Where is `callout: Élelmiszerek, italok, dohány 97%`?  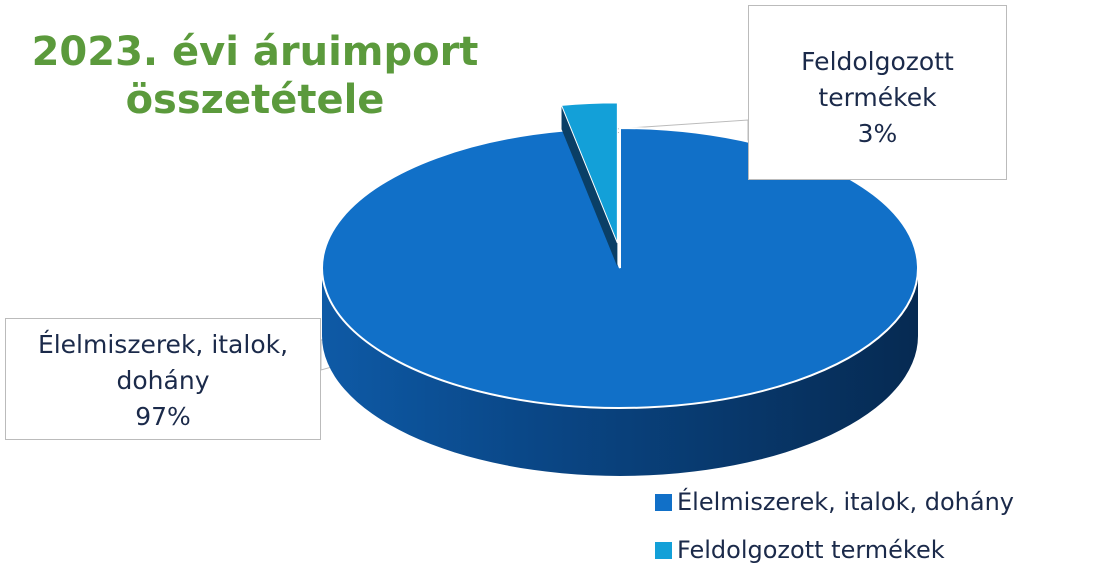
callout: Élelmiszerek, italok, dohány 97% is located at coordinates (163, 379).